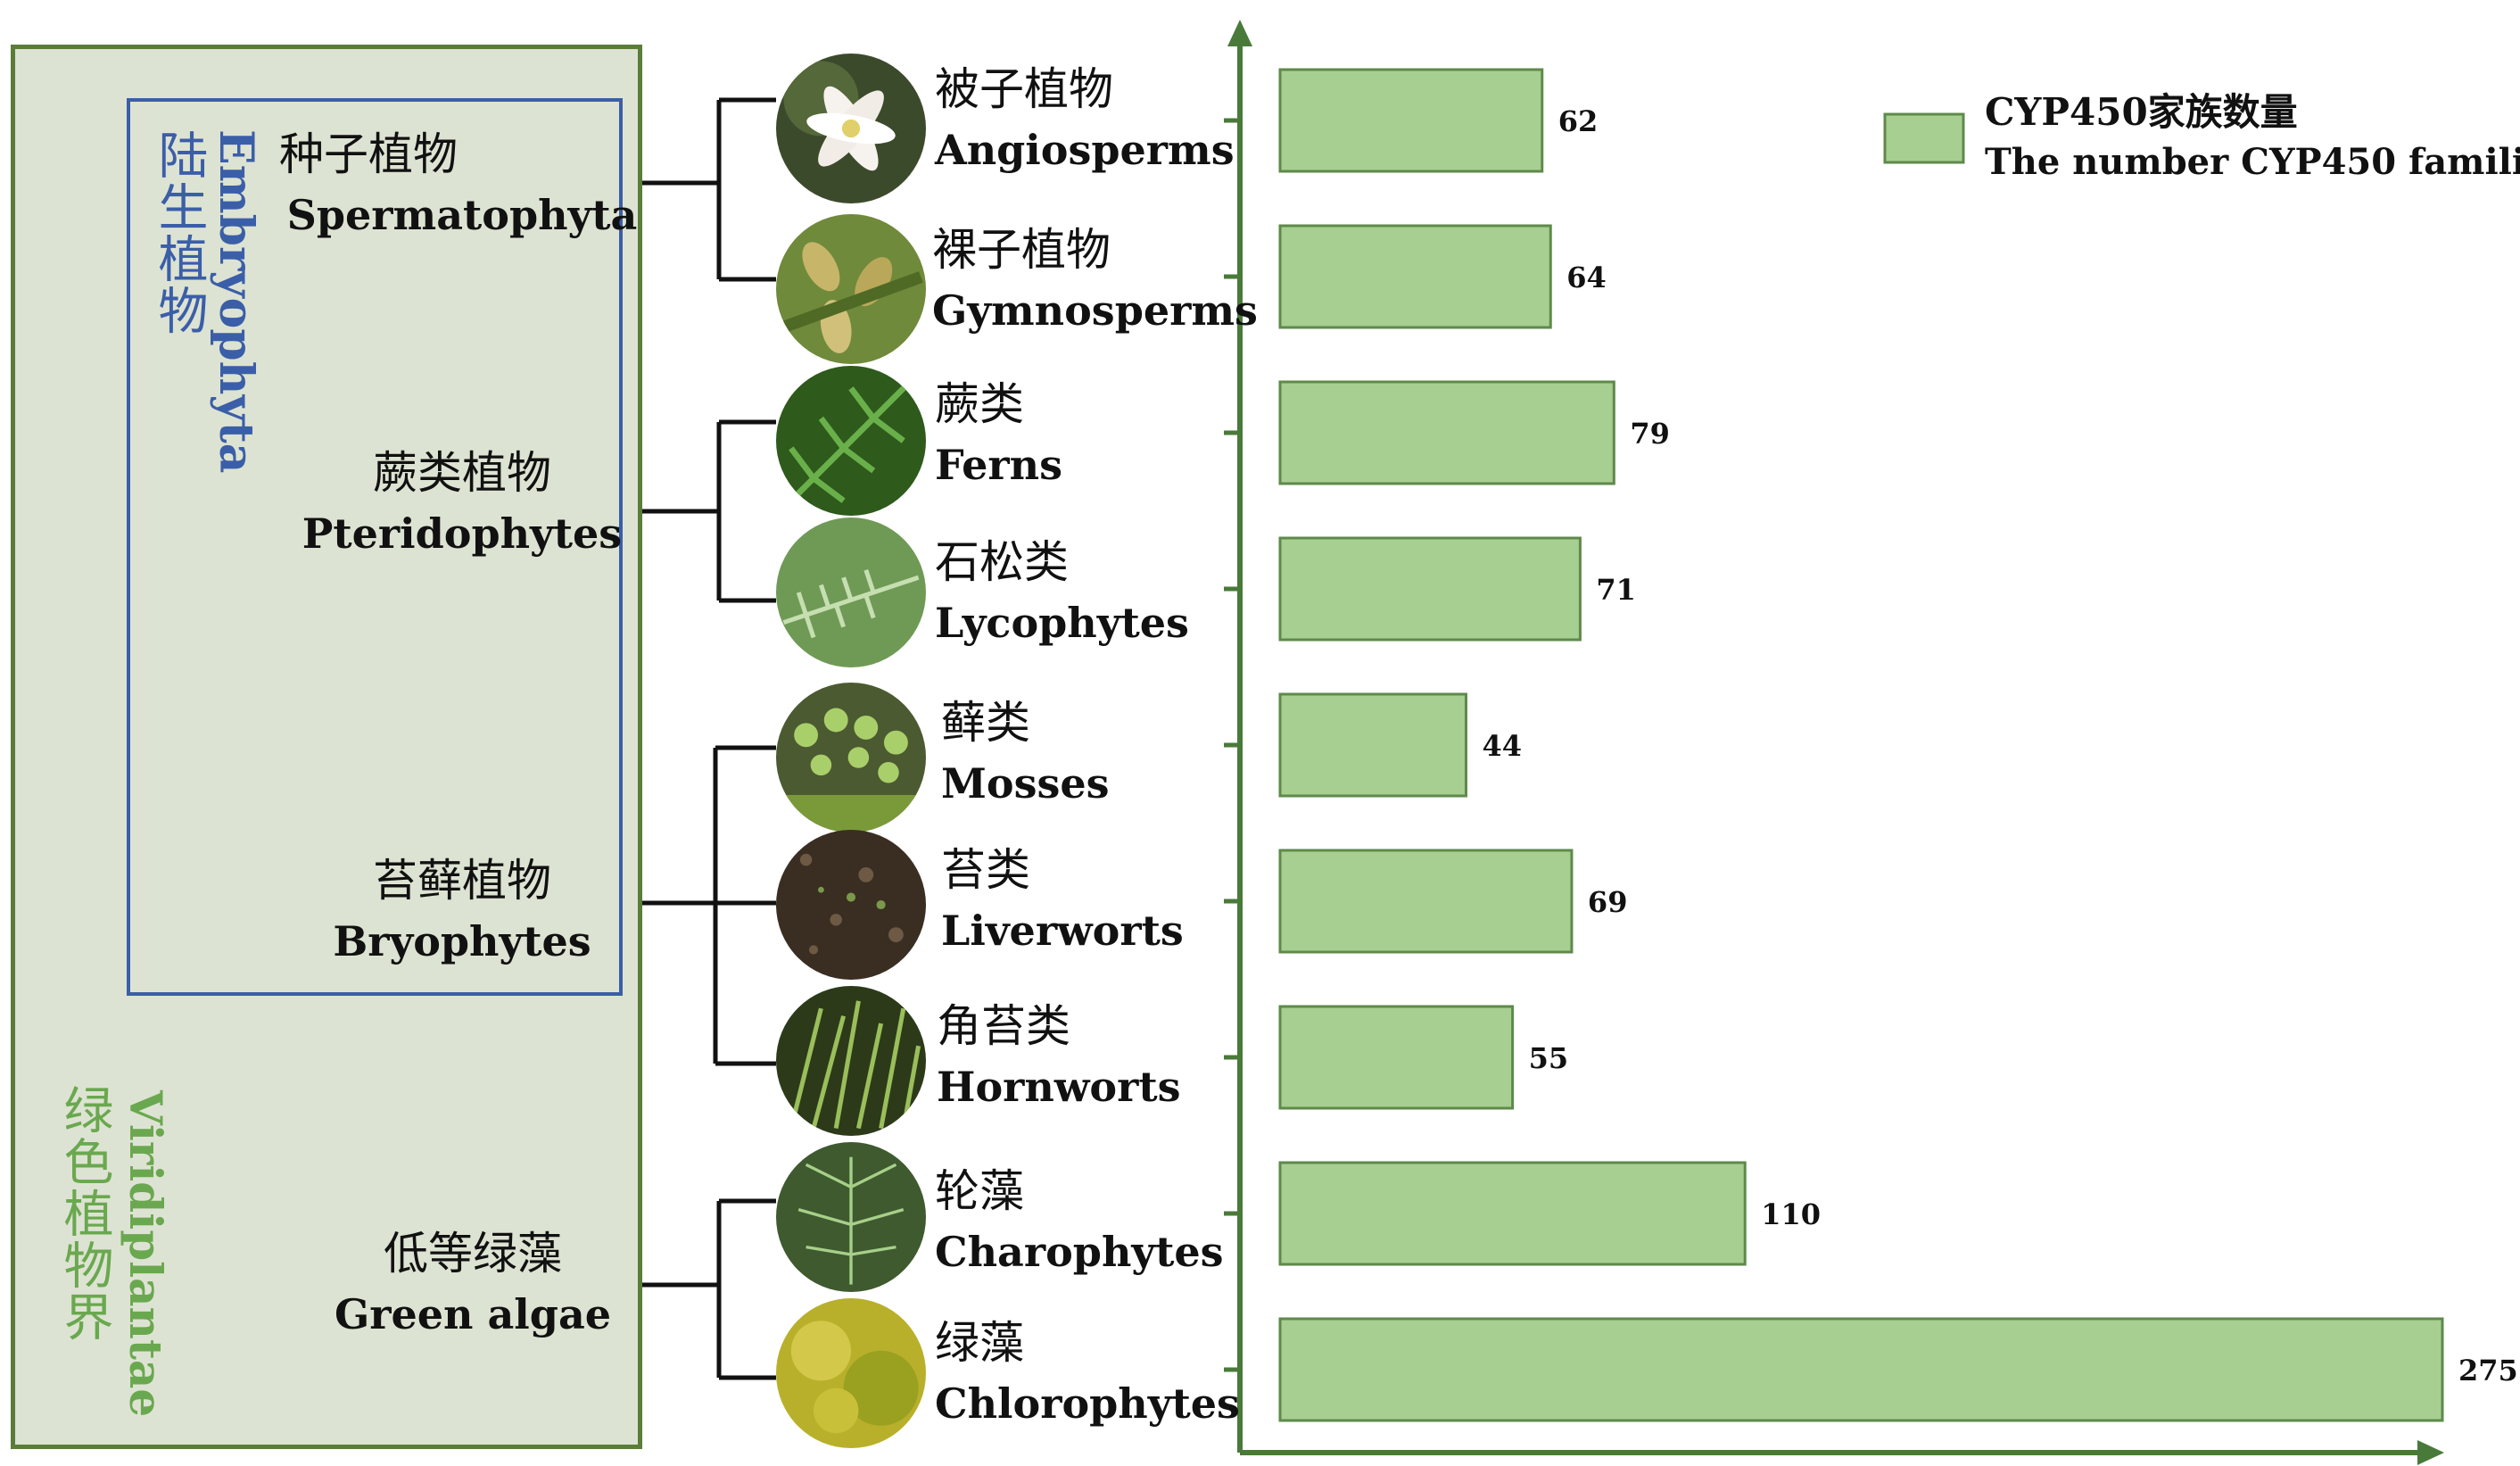 This screenshot has height=1466, width=2520. What do you see at coordinates (709, 1289) in the screenshot?
I see `connector-green-algae` at bounding box center [709, 1289].